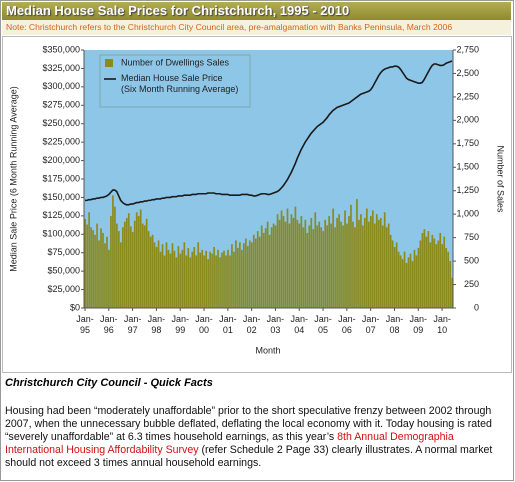 This screenshot has height=482, width=515. Describe the element at coordinates (109, 63) in the screenshot. I see `legend-swatch` at that location.